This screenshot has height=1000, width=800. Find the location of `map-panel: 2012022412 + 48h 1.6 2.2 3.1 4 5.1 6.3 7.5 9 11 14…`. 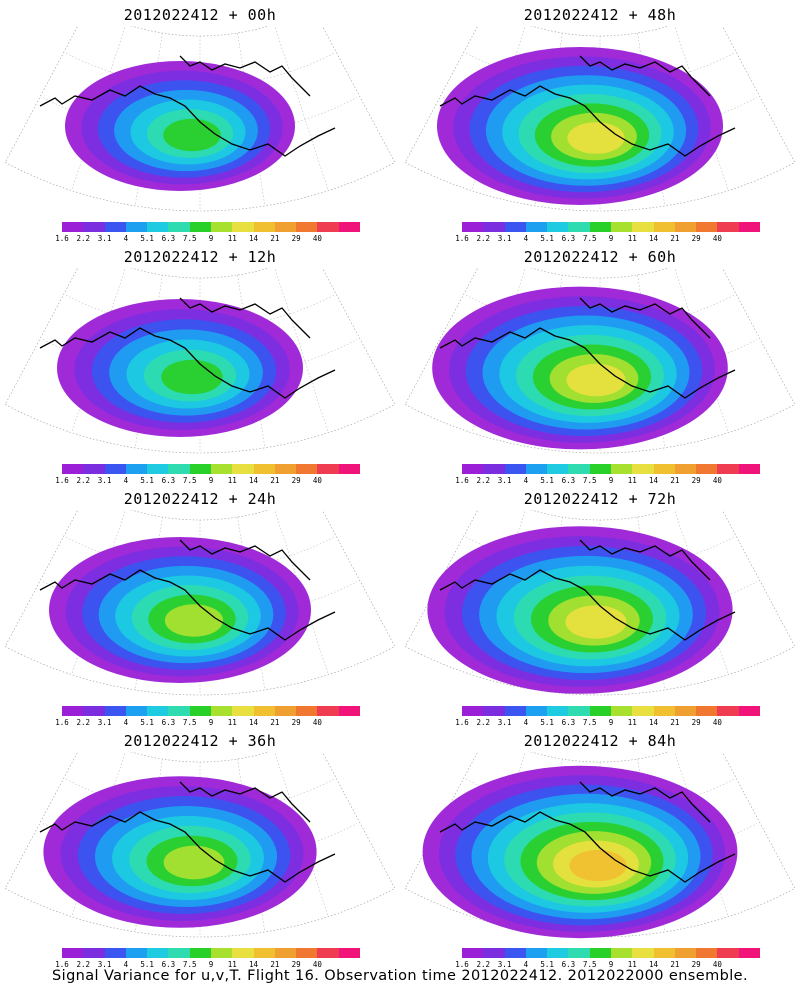

map-panel: 2012022412 + 48h 1.6 2.2 3.1 4 5.1 6.3 7.5 9 11 14… is located at coordinates (600, 122).